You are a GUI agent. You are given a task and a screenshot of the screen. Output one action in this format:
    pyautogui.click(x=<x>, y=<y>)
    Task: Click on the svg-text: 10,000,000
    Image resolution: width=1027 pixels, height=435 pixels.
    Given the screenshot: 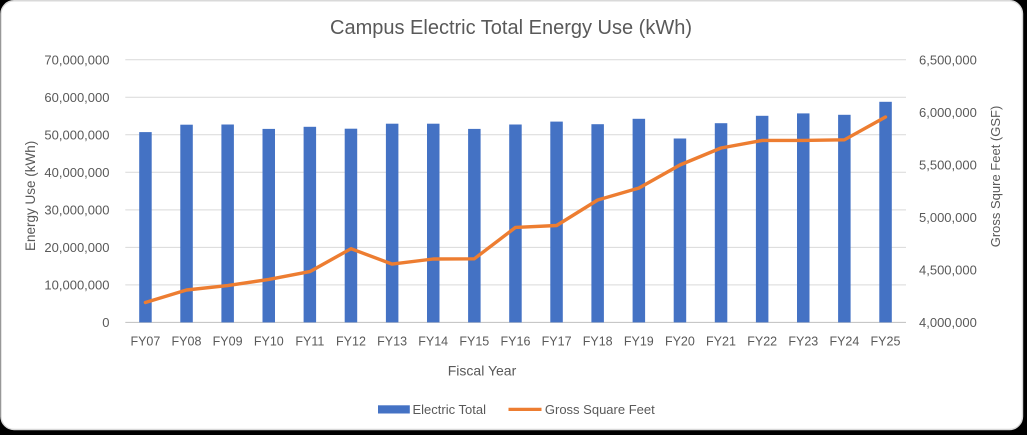 What is the action you would take?
    pyautogui.click(x=76, y=284)
    